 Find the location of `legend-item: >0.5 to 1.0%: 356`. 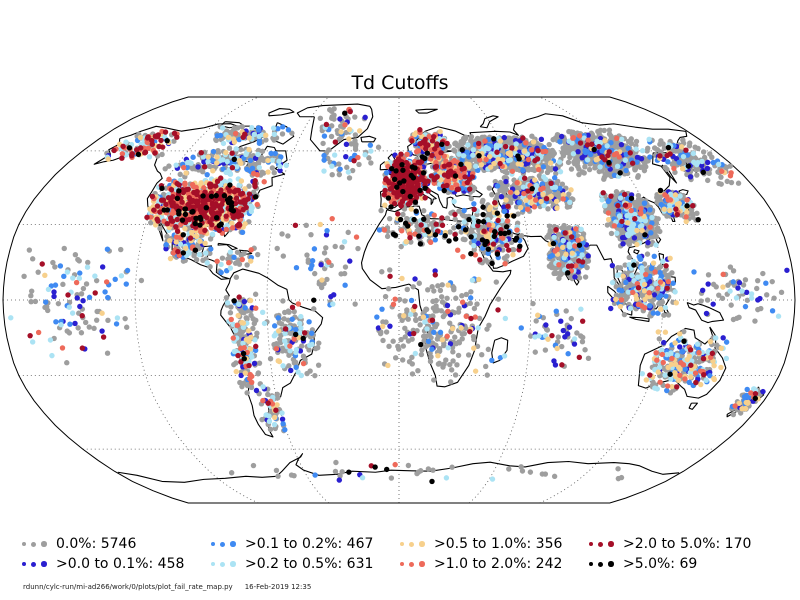

legend-item: >0.5 to 1.0%: 356 is located at coordinates (494, 544).